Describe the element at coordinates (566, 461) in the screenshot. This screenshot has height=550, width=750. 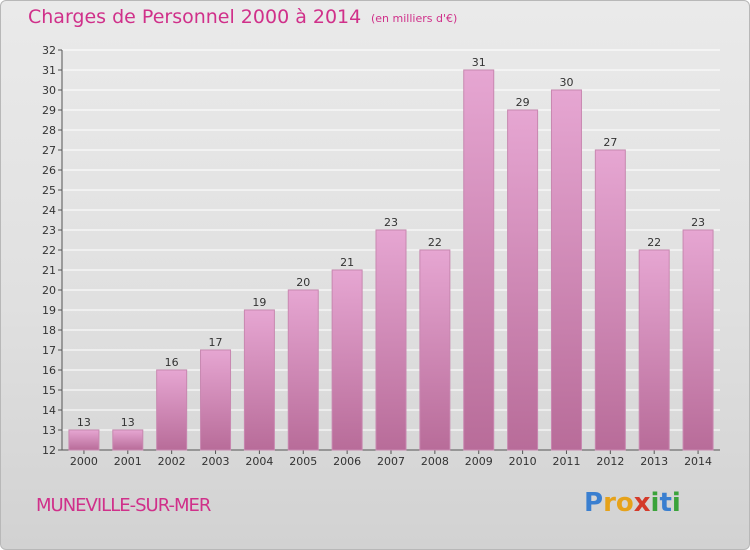
I see `x-tick-label: 2011` at that location.